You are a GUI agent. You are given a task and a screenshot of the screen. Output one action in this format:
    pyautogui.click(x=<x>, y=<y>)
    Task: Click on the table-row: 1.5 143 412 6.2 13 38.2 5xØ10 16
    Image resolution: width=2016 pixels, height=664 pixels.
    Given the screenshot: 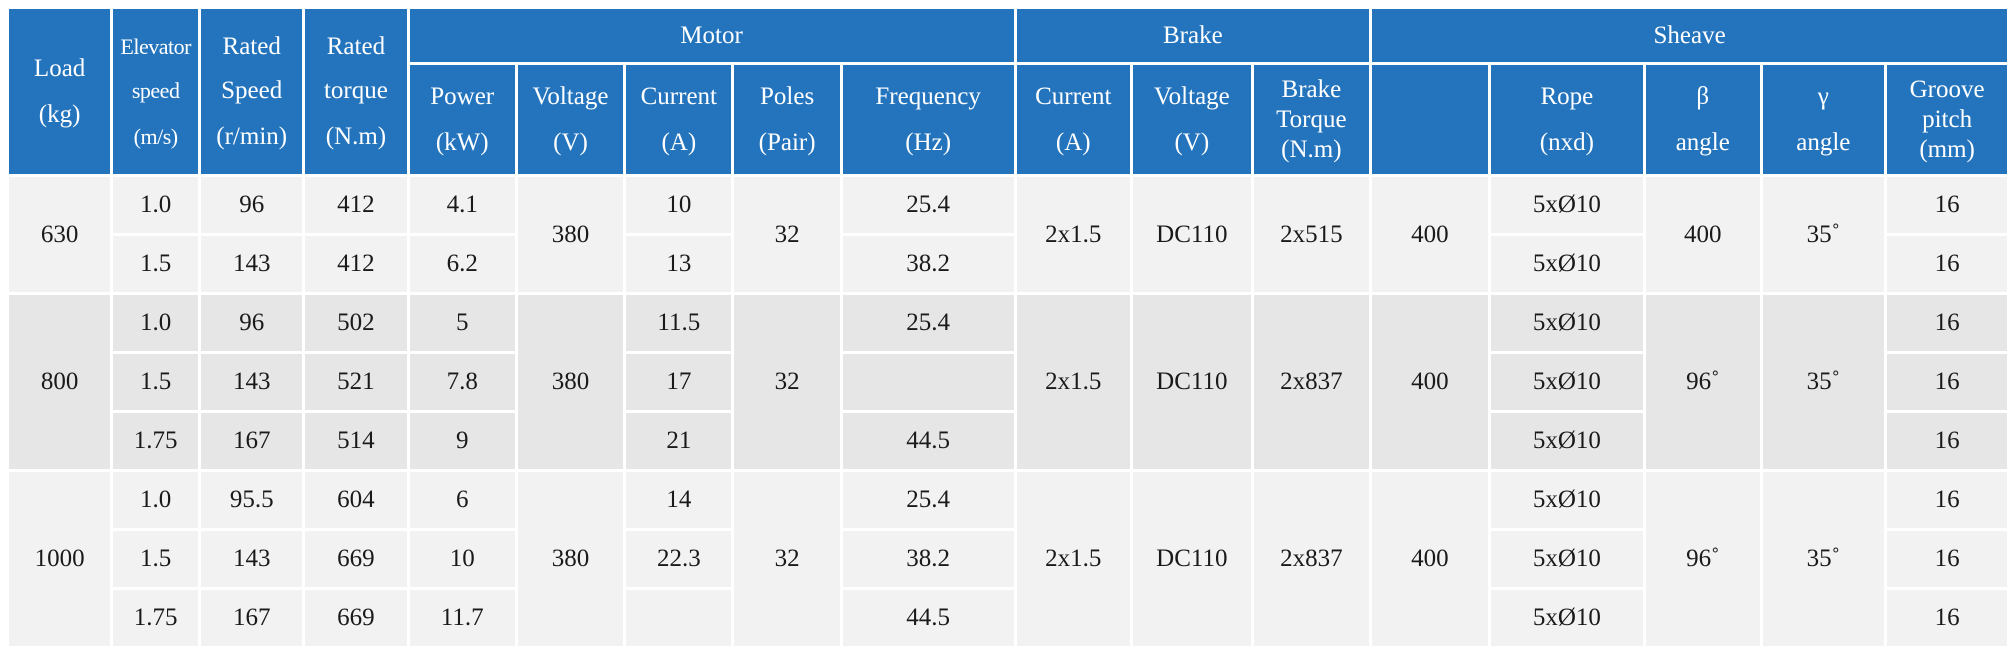 What is the action you would take?
    pyautogui.click(x=1009, y=264)
    